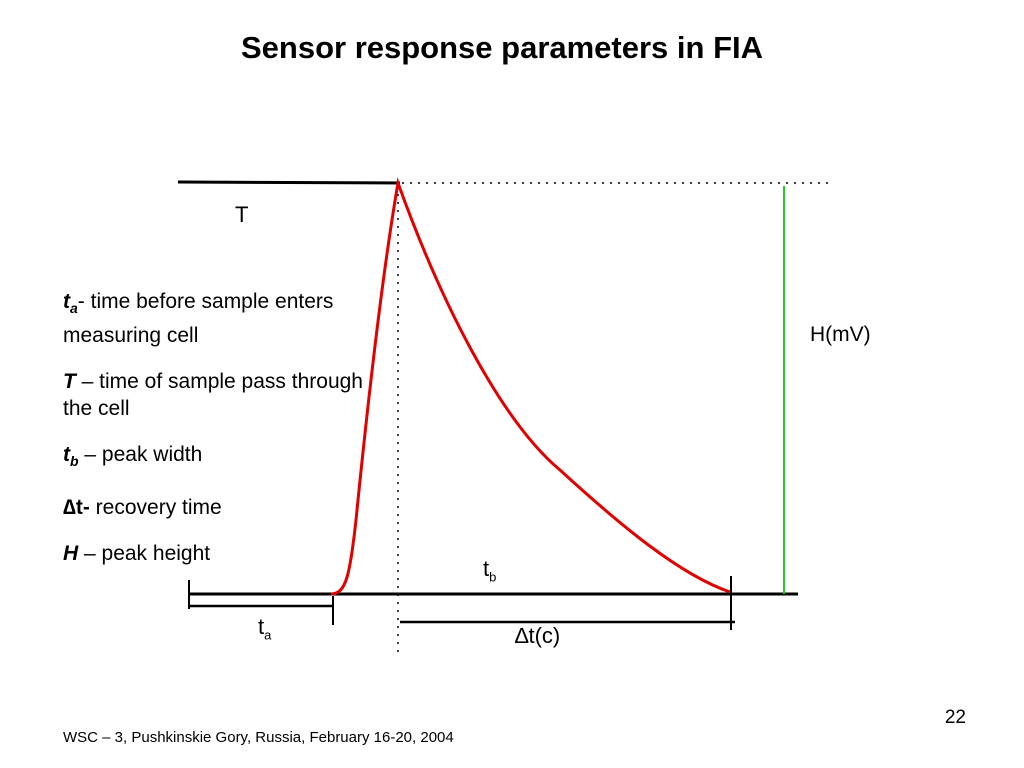  What do you see at coordinates (133, 456) in the screenshot?
I see `legend-item-tb: tb – peak width` at bounding box center [133, 456].